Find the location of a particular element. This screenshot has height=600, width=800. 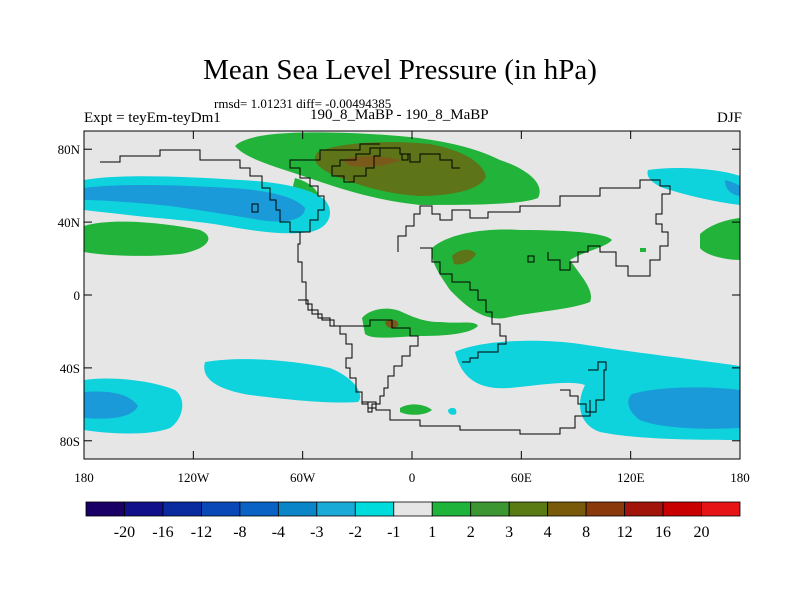

season-label: DJF is located at coordinates (729, 118).